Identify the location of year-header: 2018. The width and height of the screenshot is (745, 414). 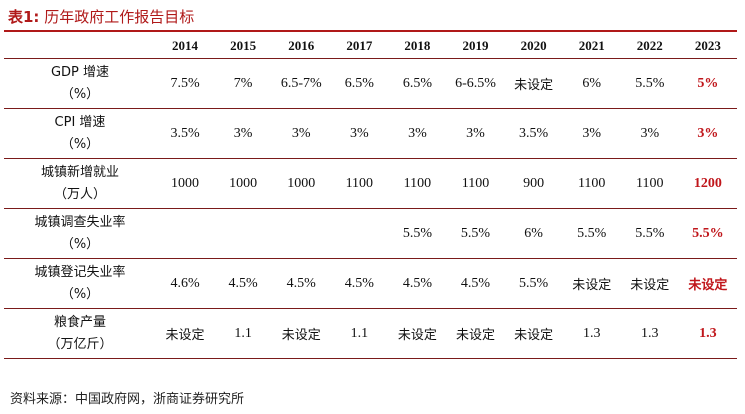
(417, 45).